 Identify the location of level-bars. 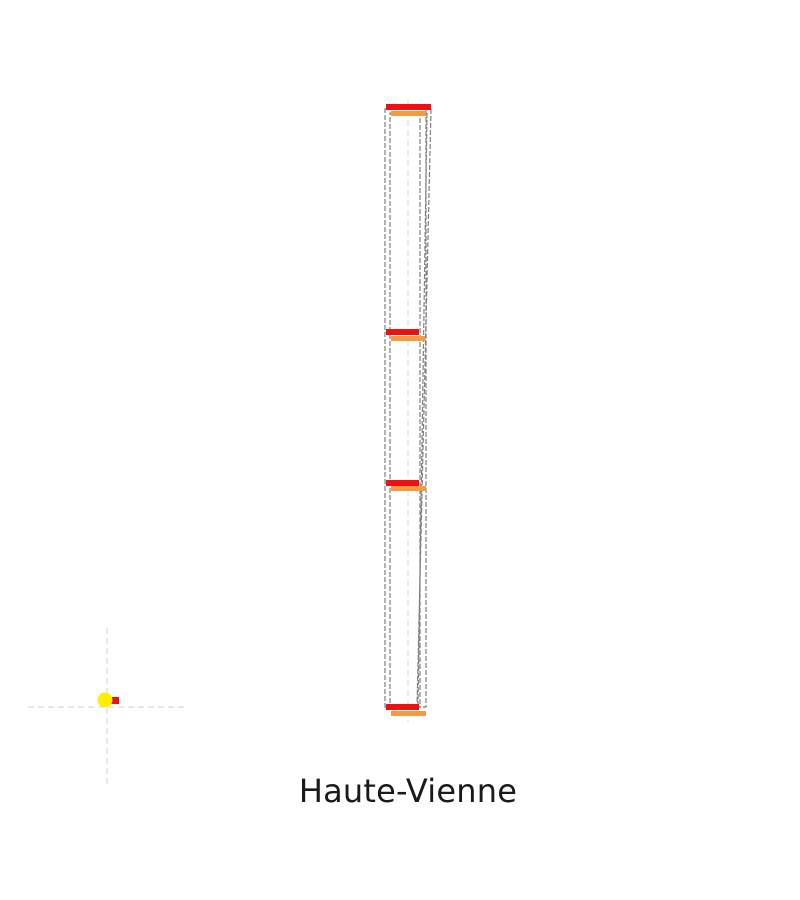
(408, 410).